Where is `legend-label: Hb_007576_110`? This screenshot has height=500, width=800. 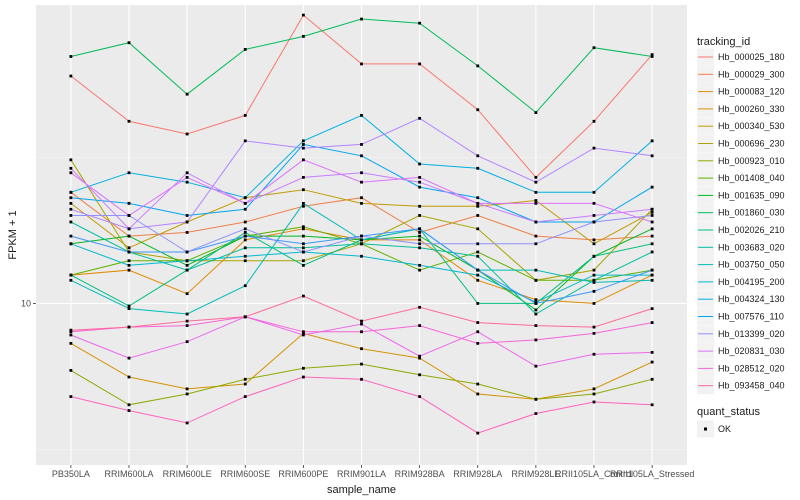 legend-label: Hb_007576_110 is located at coordinates (751, 317).